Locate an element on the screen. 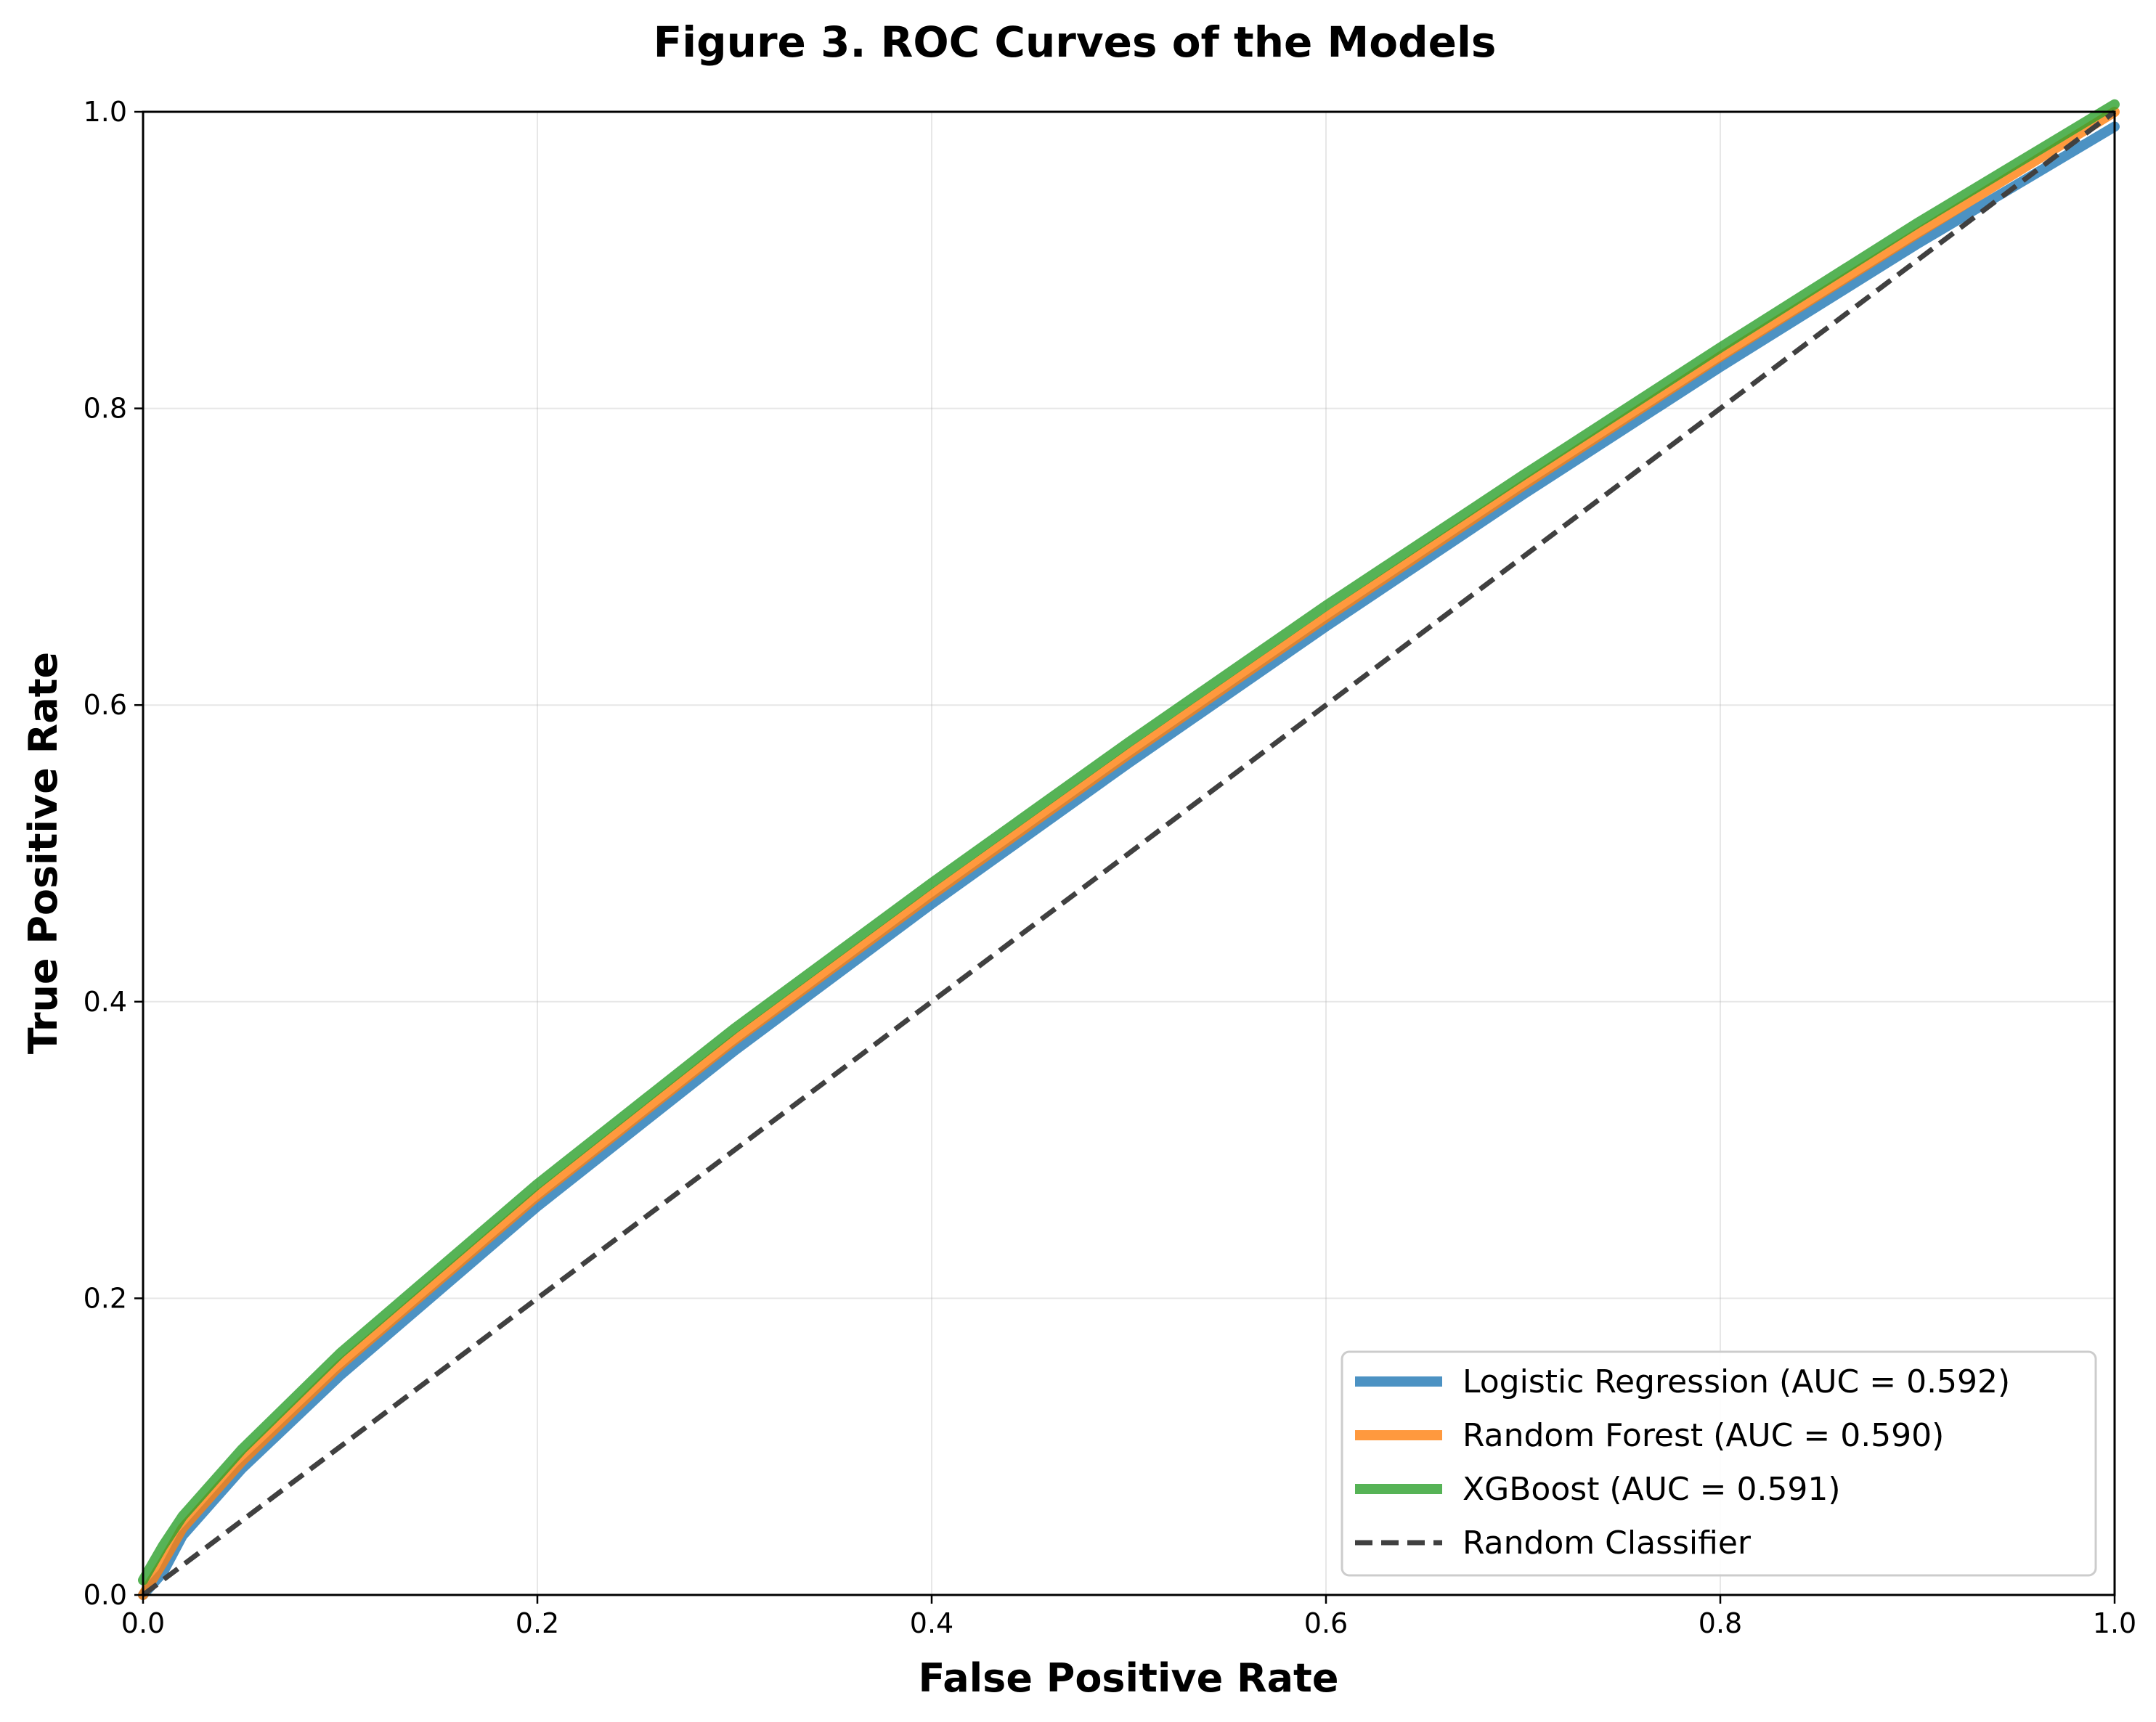  legend-label-3: Random Classifier is located at coordinates (1607, 1543).